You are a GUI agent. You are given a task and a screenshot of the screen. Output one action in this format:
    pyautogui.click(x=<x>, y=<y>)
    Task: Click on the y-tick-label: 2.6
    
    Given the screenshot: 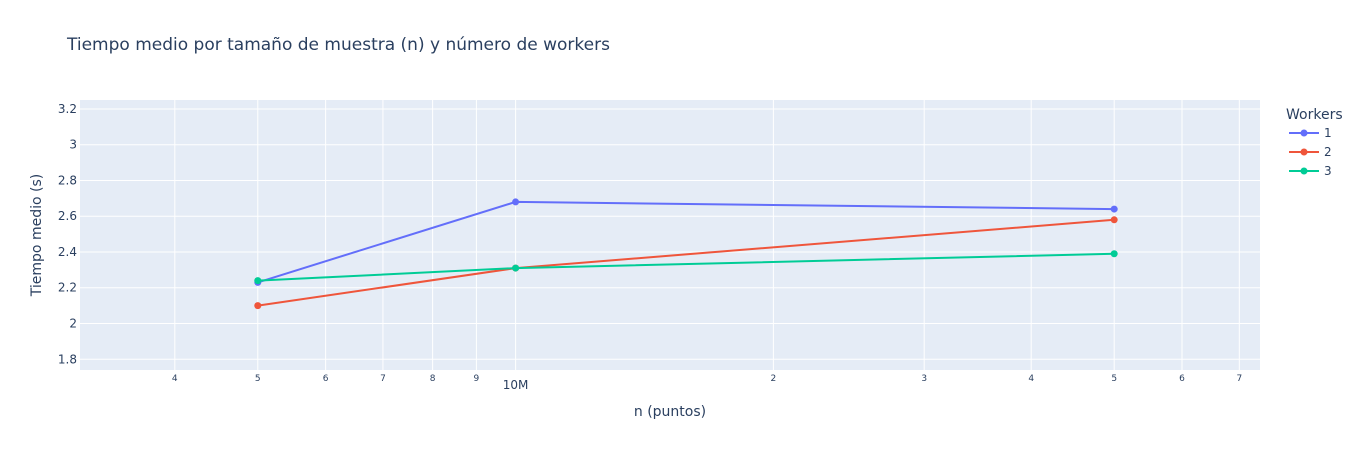 What is the action you would take?
    pyautogui.click(x=67, y=216)
    